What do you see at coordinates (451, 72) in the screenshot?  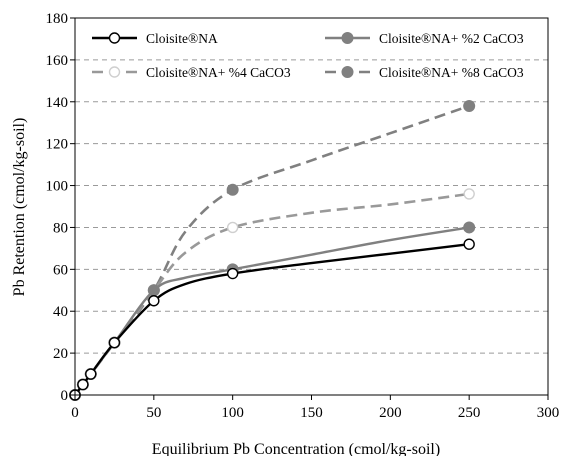 I see `legend-label: Cloisite®NA+ %8 CaCO3` at bounding box center [451, 72].